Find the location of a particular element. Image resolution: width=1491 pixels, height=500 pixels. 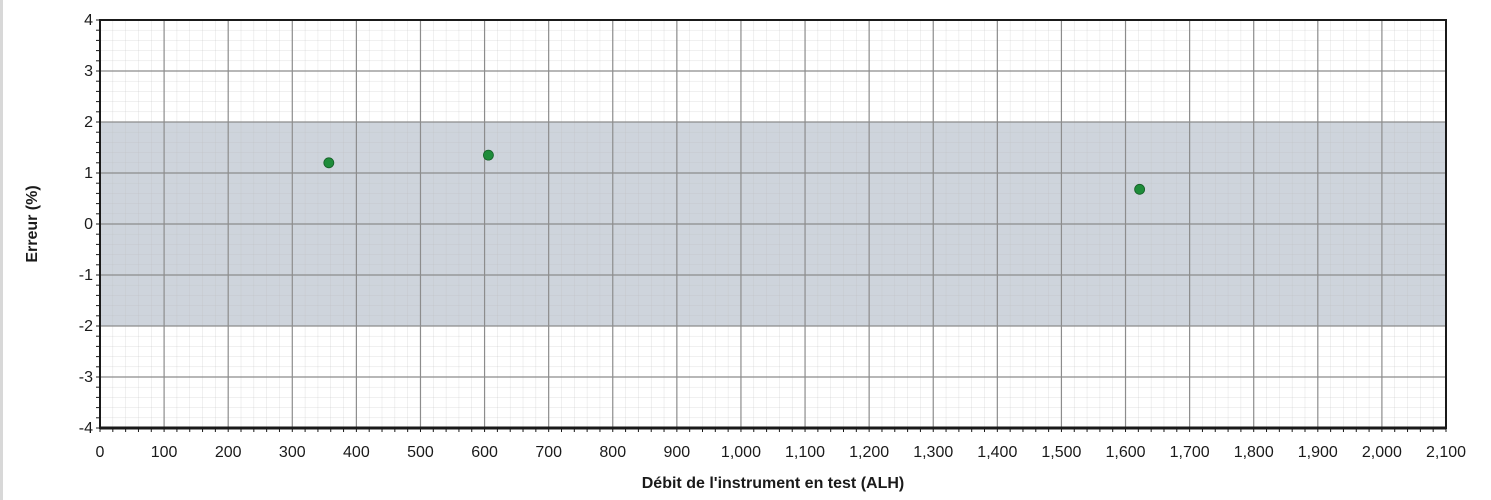

x-tick-label: 1,400 is located at coordinates (997, 452).